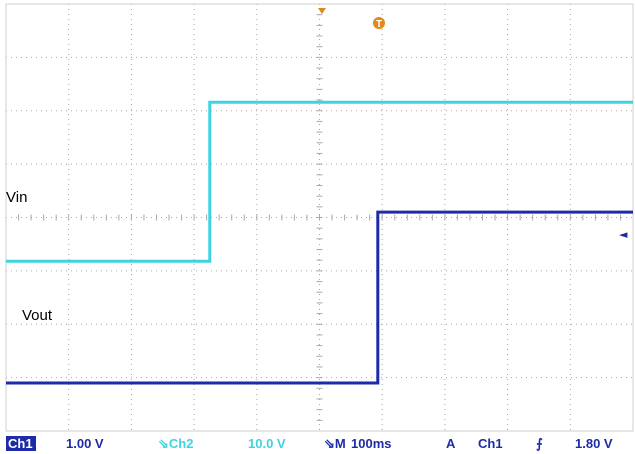 The image size is (635, 454). What do you see at coordinates (37, 315) in the screenshot?
I see `vout-label: Vout` at bounding box center [37, 315].